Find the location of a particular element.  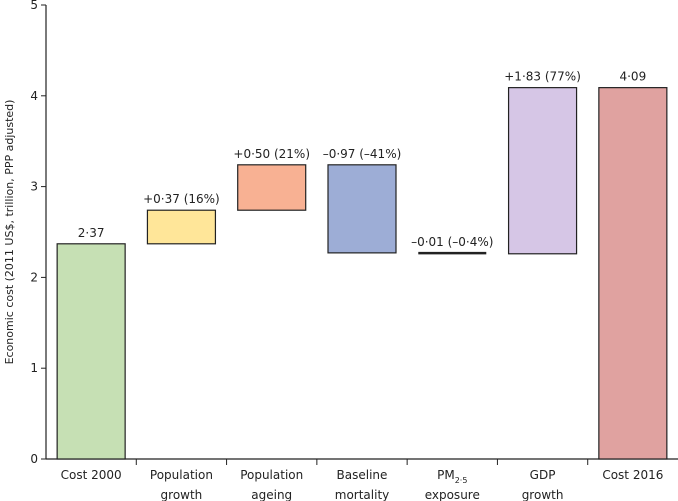

x-category-label-text: Cost 2016 is located at coordinates (632, 475).